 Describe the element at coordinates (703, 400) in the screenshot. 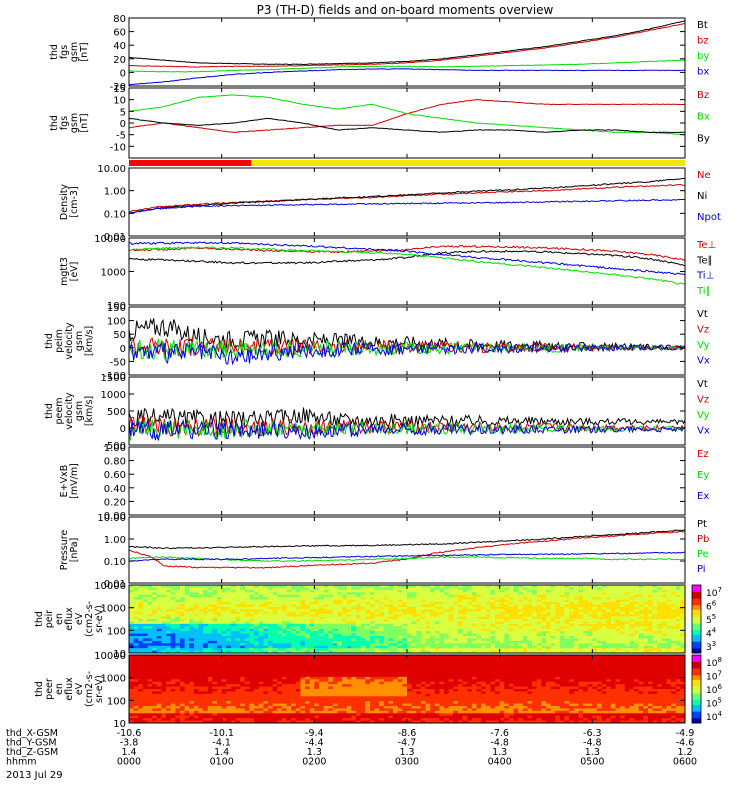

I see `legend-vz: Vz` at that location.